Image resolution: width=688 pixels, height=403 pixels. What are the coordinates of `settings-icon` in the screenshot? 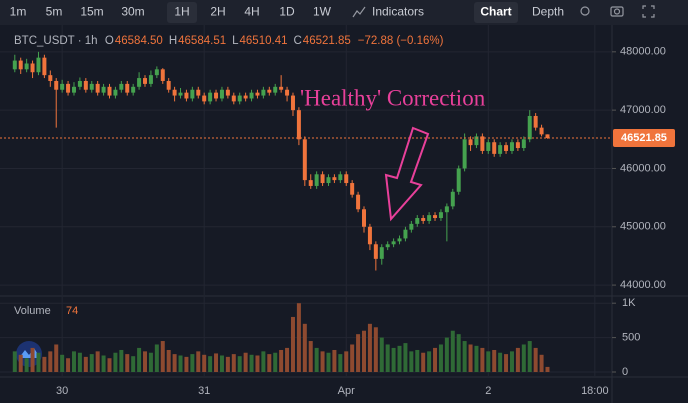 It's located at (585, 11).